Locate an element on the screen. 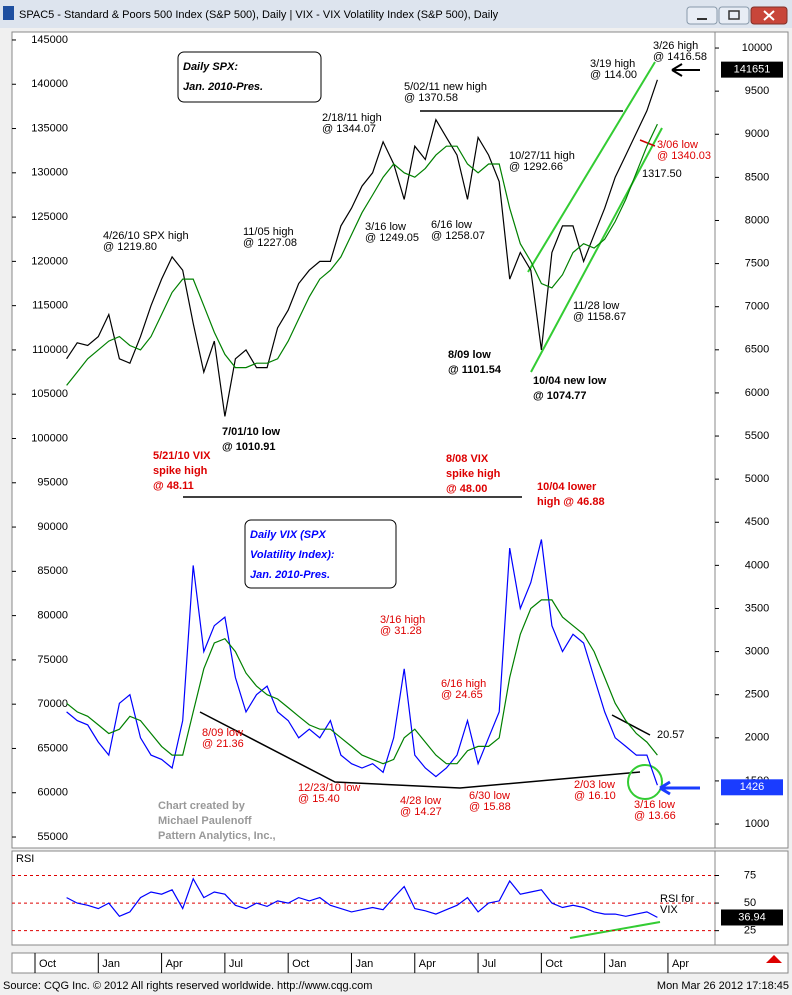  footer-bar is located at coordinates (396, 985).